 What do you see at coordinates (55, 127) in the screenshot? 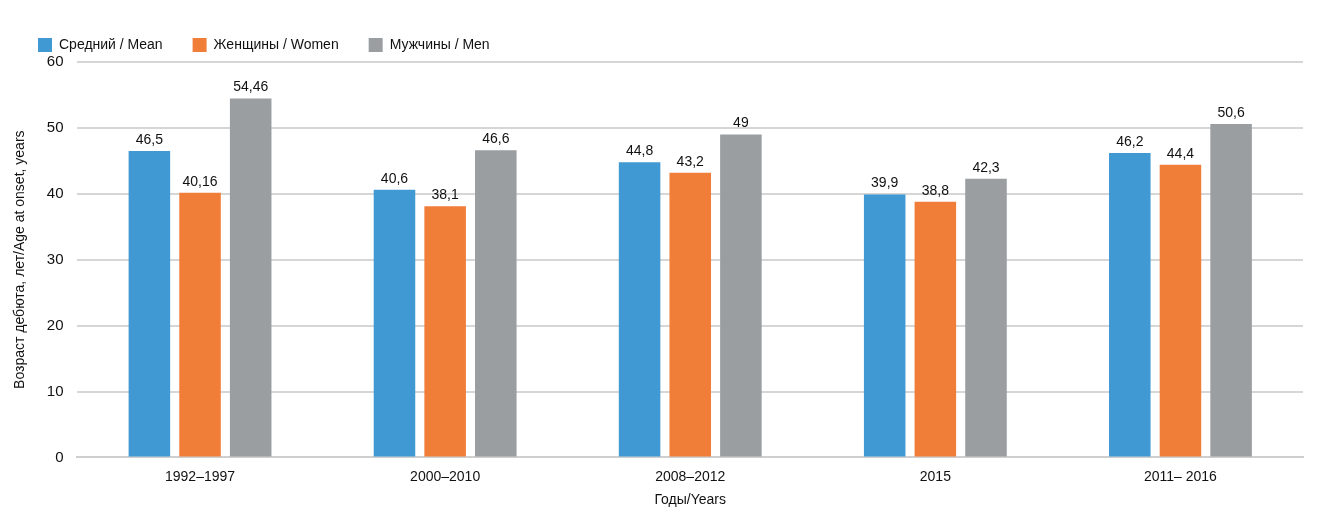
I see `y-tick-label: 50` at bounding box center [55, 127].